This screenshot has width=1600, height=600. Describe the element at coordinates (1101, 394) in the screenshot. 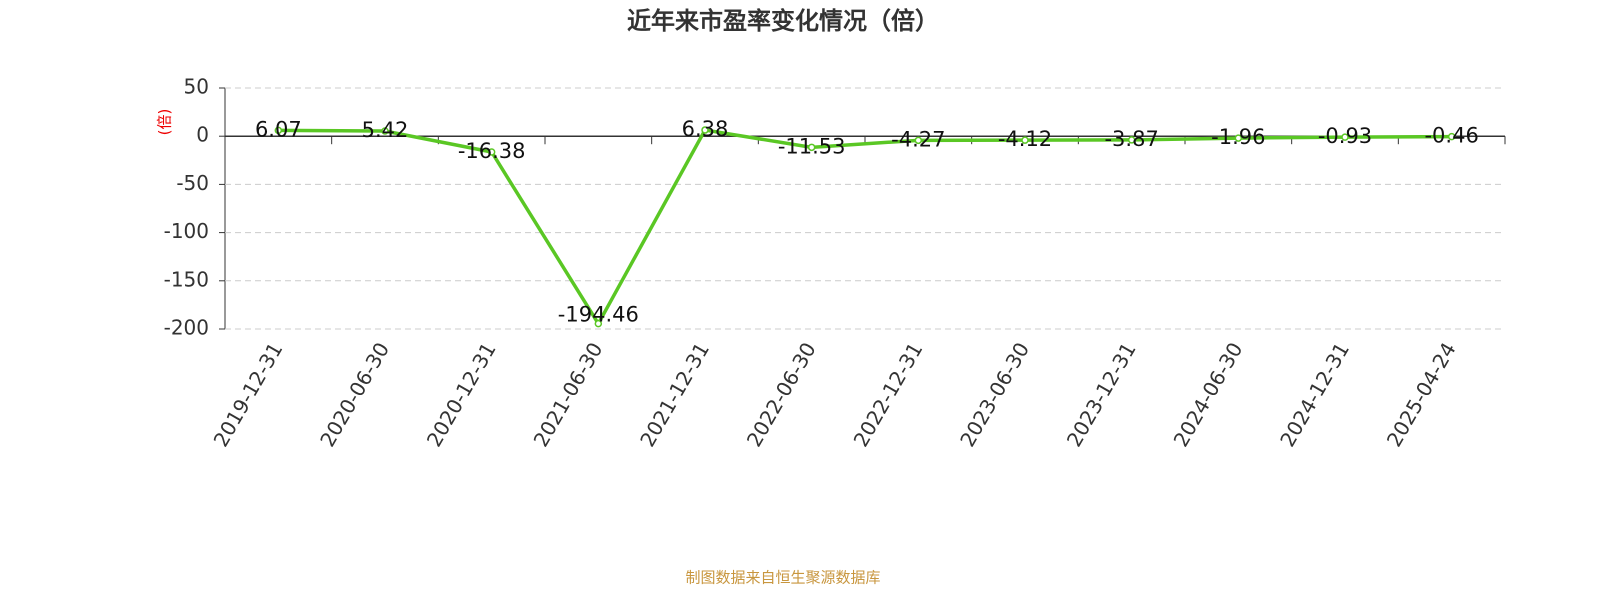

I see `x-tick-label: 2023-12-31` at that location.